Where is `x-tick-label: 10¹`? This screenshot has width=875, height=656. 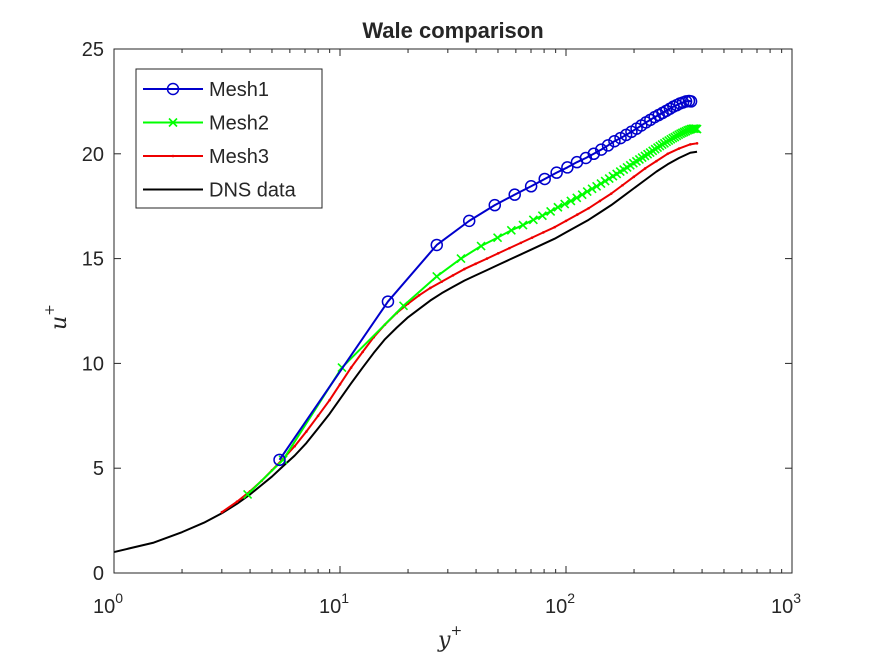 x-tick-label: 10¹ is located at coordinates (334, 604).